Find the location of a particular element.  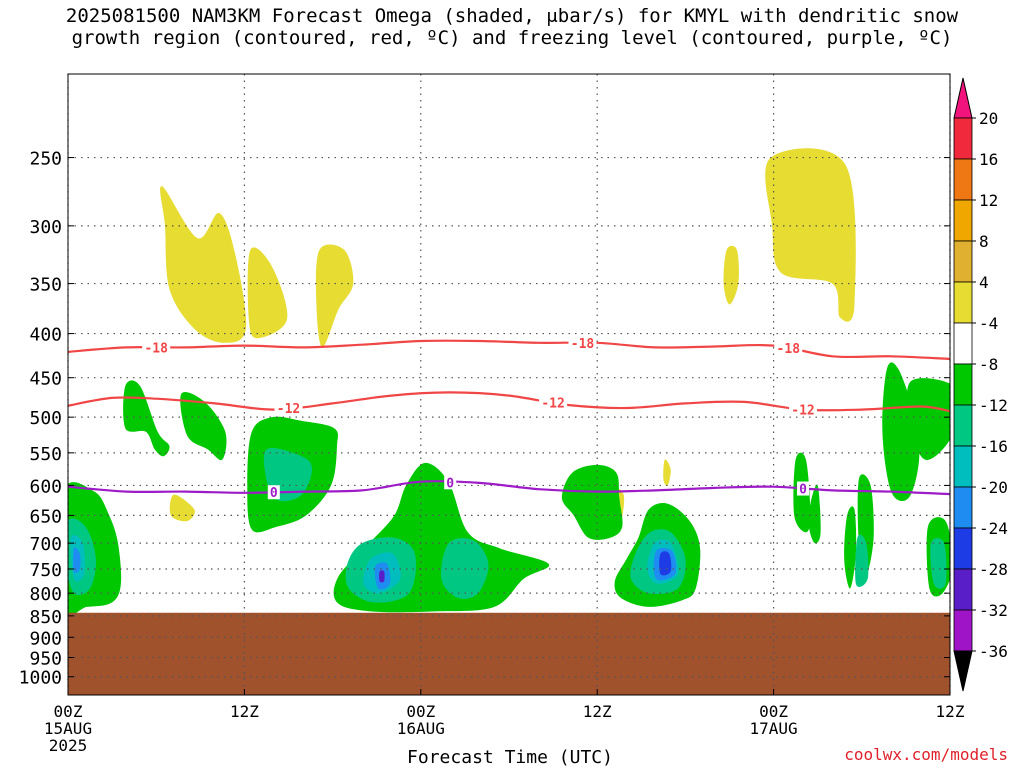

y-tick-label: 850 is located at coordinates (45, 617).